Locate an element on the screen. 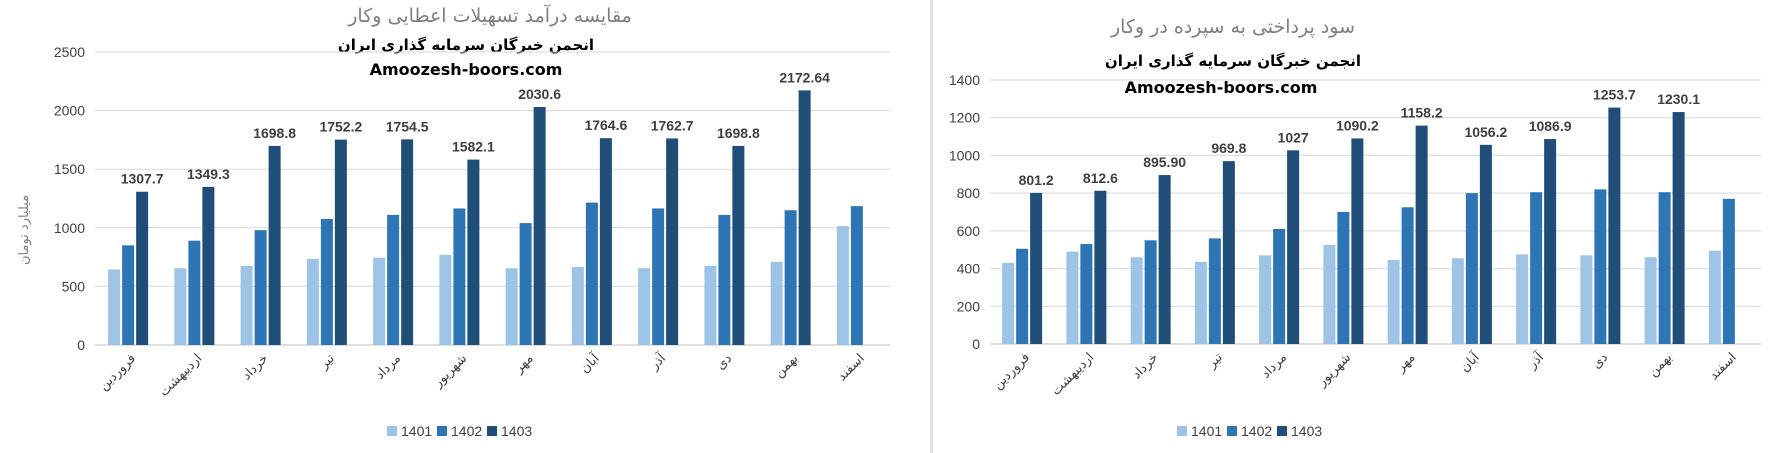 The image size is (1772, 453). y-tick-label: 0 is located at coordinates (976, 344).